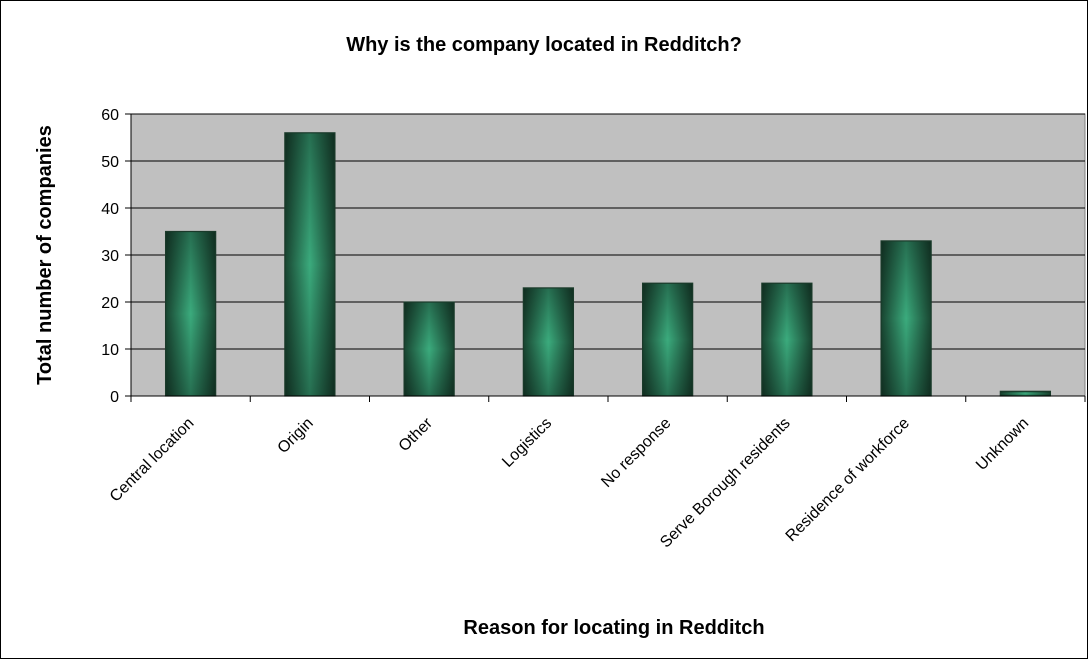  Describe the element at coordinates (613, 628) in the screenshot. I see `x-axis-title: Reason for locating in Redditch` at that location.